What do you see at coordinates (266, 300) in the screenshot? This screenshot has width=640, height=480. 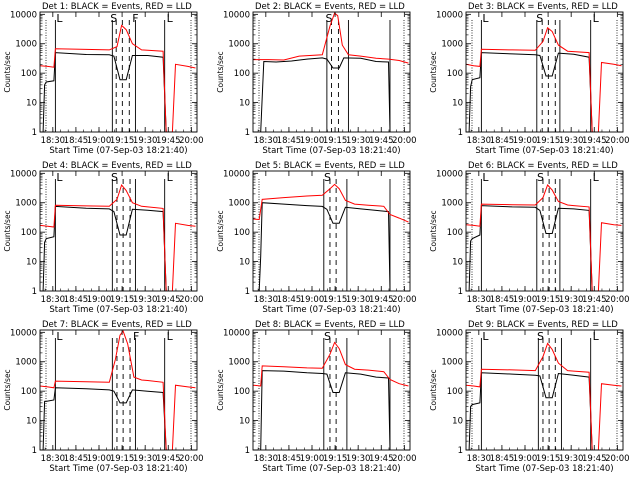 I see `x-tick-label: 18:30` at bounding box center [266, 300].